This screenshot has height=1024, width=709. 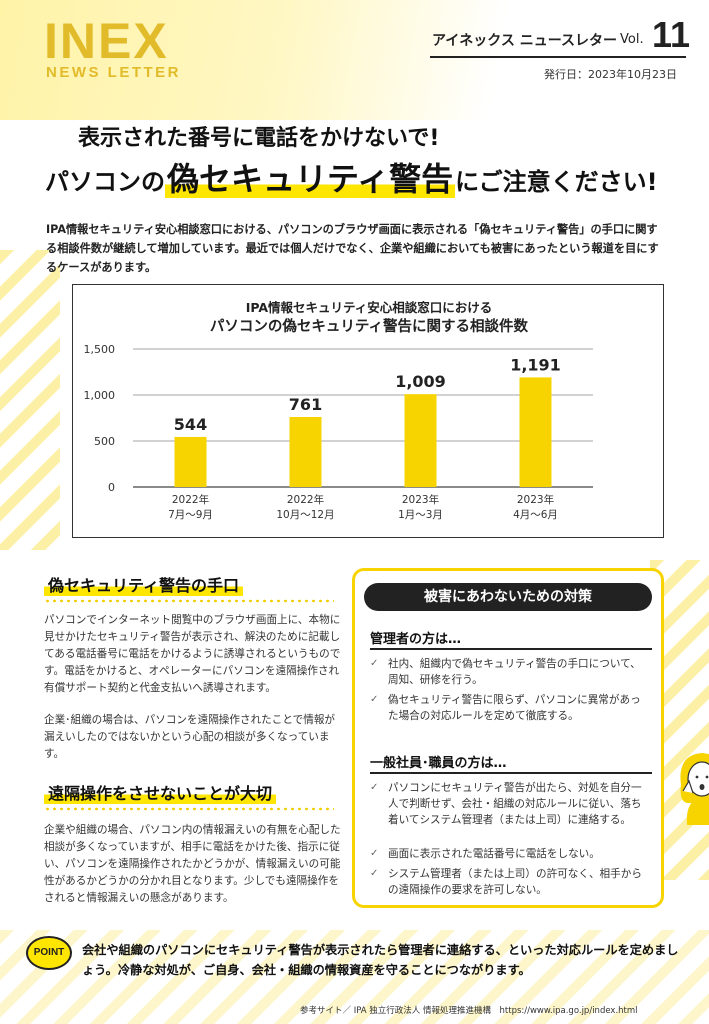 I want to click on section-heading-tactics: 偽セキュリティ警告の手口, so click(x=144, y=584).